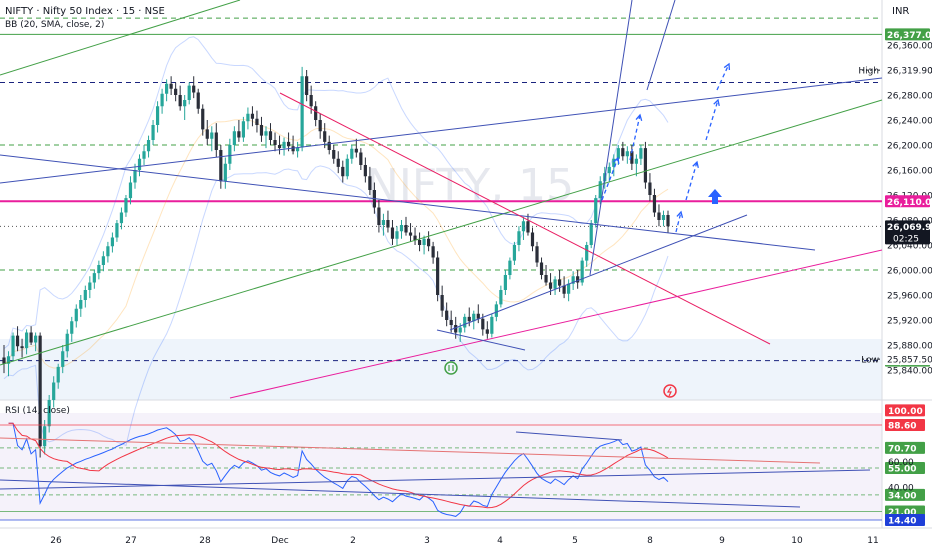 Image resolution: width=932 pixels, height=550 pixels. Describe the element at coordinates (722, 541) in the screenshot. I see `x-axis-label: 9` at that location.